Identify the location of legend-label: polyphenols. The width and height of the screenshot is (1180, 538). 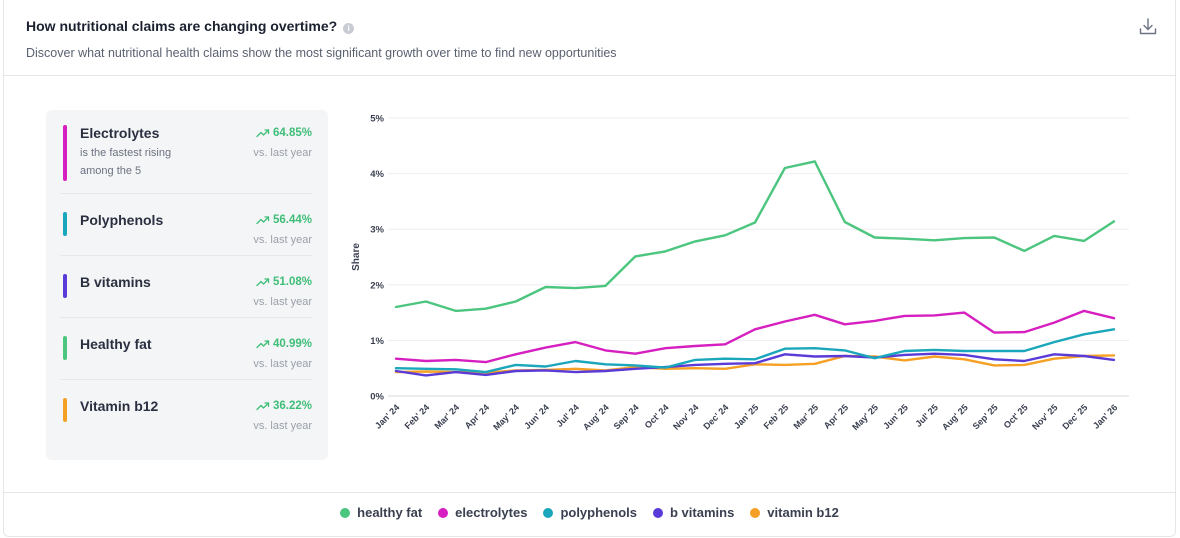
(598, 512).